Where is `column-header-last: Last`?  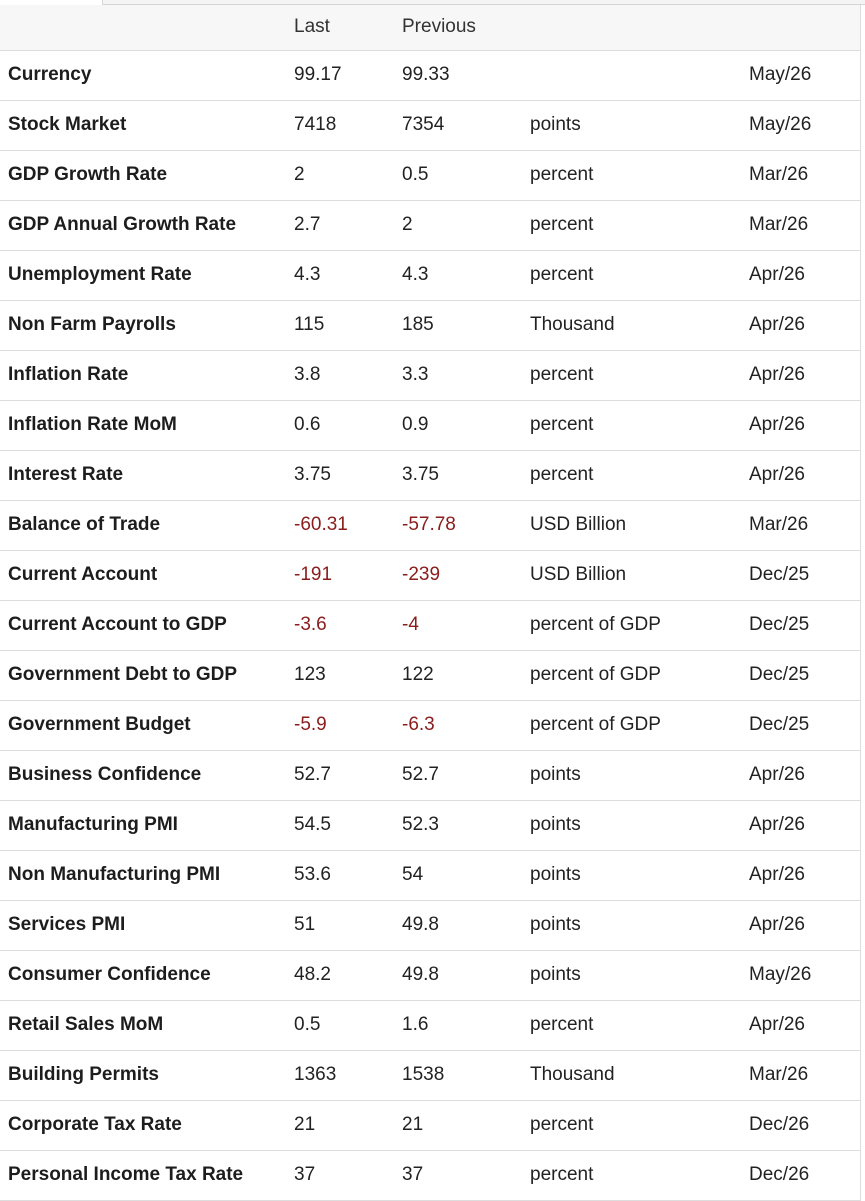
column-header-last: Last is located at coordinates (339, 28).